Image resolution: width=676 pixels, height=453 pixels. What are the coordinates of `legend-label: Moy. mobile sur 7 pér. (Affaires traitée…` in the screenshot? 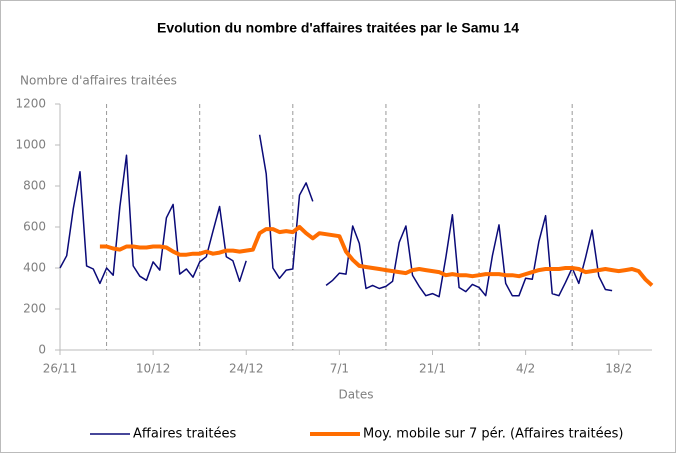 It's located at (493, 434).